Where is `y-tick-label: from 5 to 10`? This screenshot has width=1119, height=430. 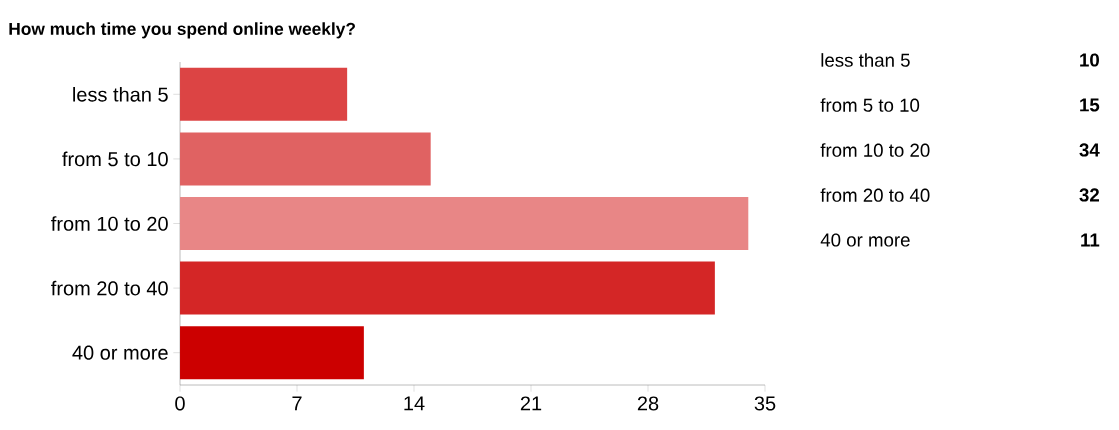 y-tick-label: from 5 to 10 is located at coordinates (115, 159).